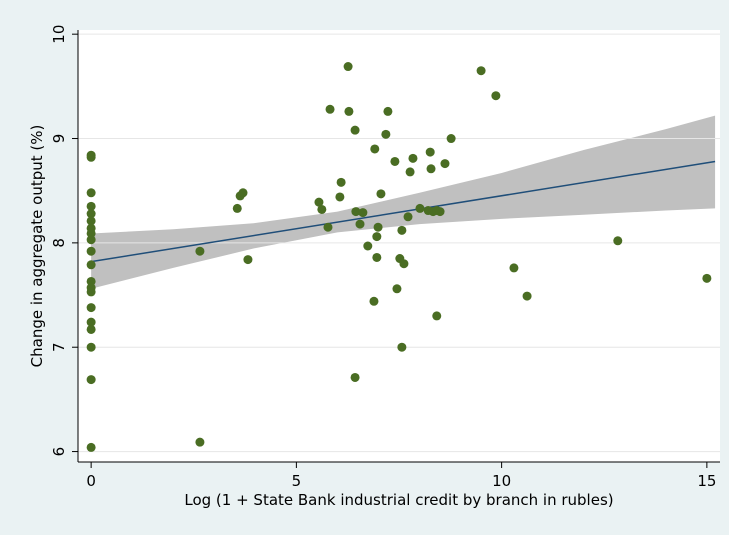 This screenshot has height=535, width=729. I want to click on y-tick-label: 10, so click(59, 34).